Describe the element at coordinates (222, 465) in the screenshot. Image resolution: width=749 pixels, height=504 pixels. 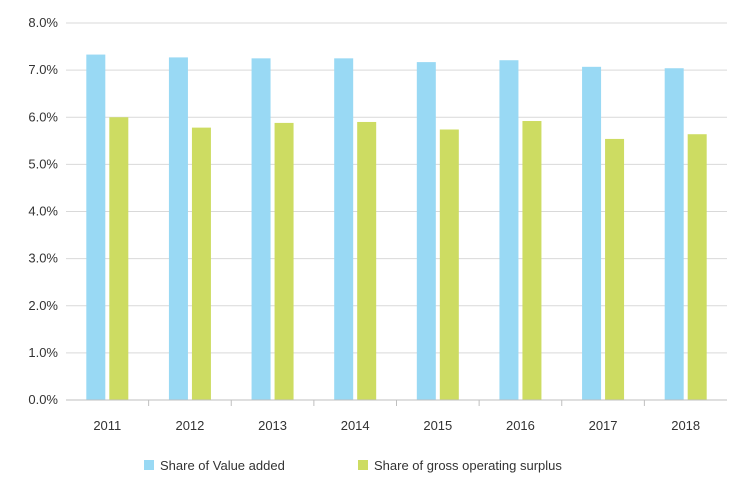
I see `legend-label: Share of Value added` at that location.